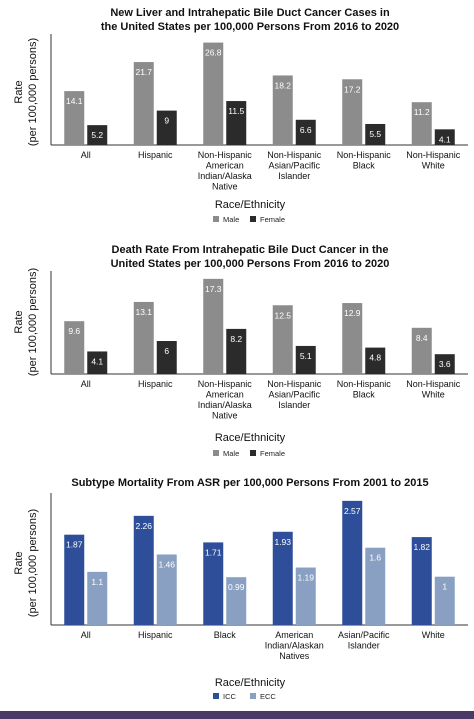 This screenshot has width=474, height=719. Describe the element at coordinates (230, 696) in the screenshot. I see `chart3-legend-label: ICC` at that location.